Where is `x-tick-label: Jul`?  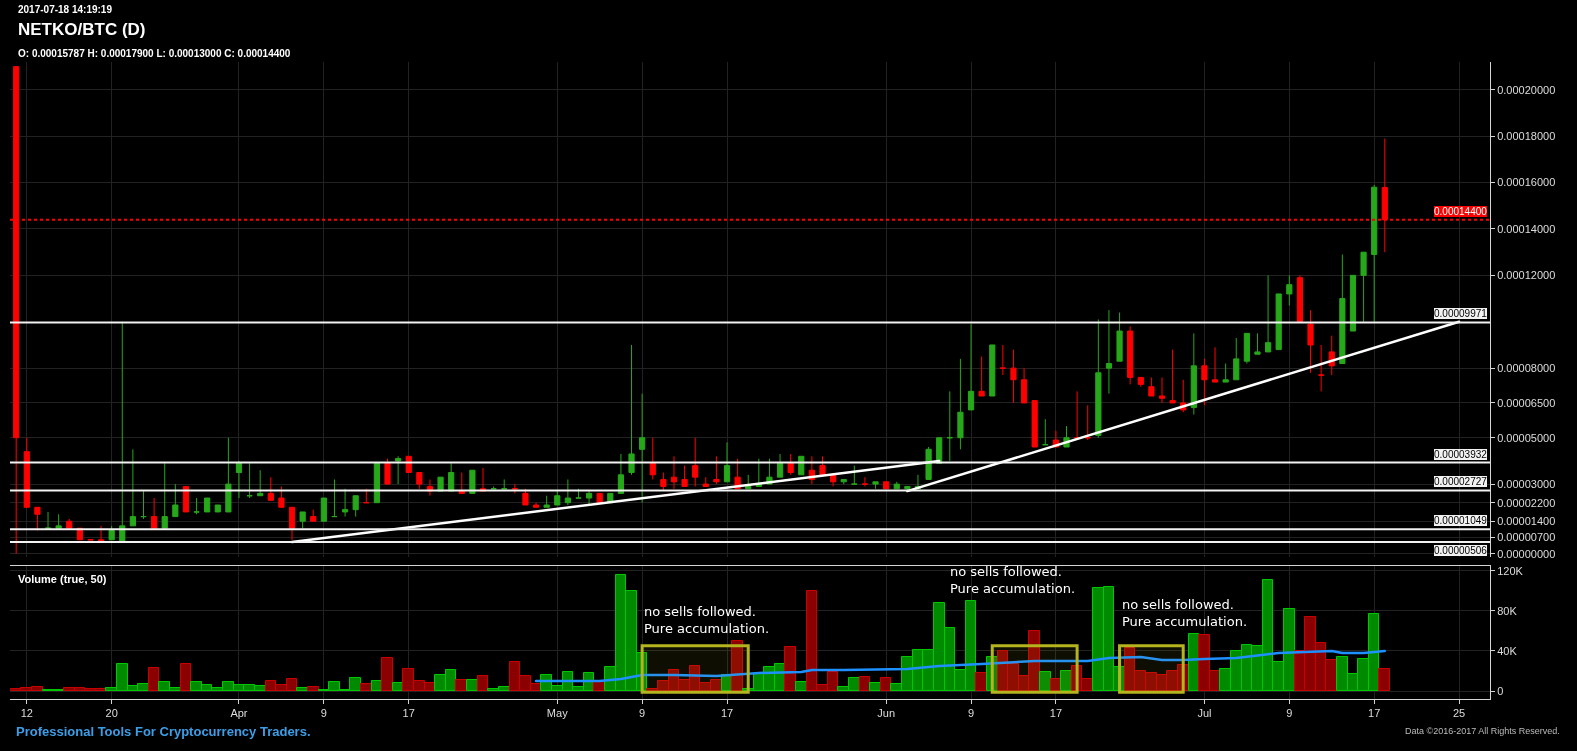
x-tick-label: Jul is located at coordinates (1204, 713).